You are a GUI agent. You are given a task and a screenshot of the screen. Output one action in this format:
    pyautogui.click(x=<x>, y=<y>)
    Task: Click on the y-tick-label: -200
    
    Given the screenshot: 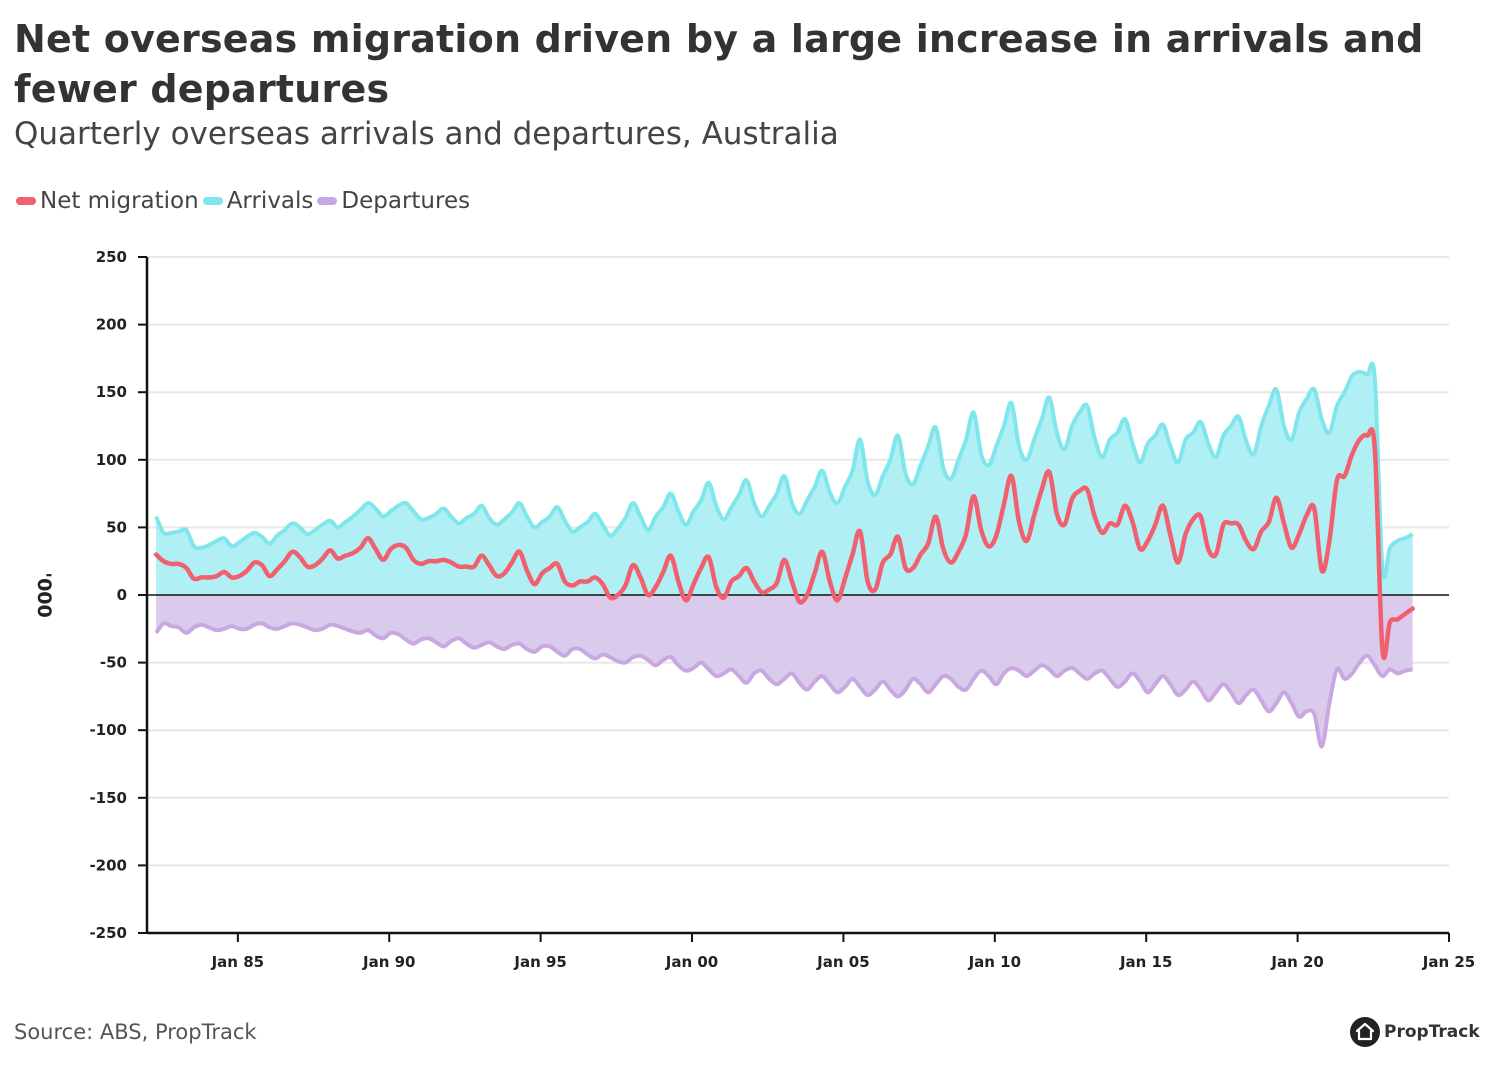 What is the action you would take?
    pyautogui.click(x=108, y=865)
    